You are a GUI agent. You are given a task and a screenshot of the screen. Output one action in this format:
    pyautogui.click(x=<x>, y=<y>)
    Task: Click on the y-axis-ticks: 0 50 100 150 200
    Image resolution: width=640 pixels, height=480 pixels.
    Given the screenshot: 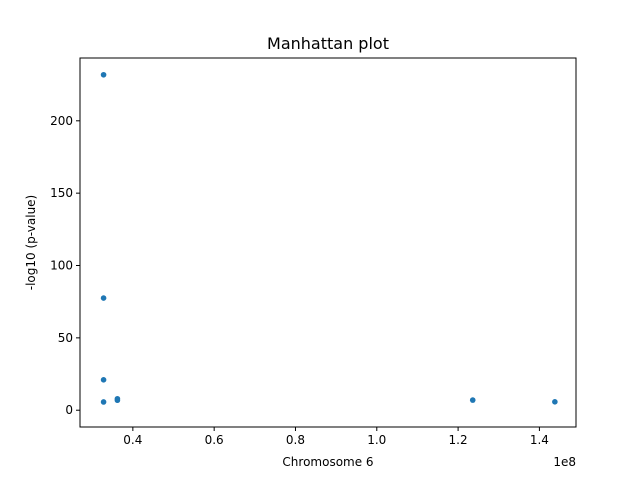 What is the action you would take?
    pyautogui.click(x=65, y=265)
    